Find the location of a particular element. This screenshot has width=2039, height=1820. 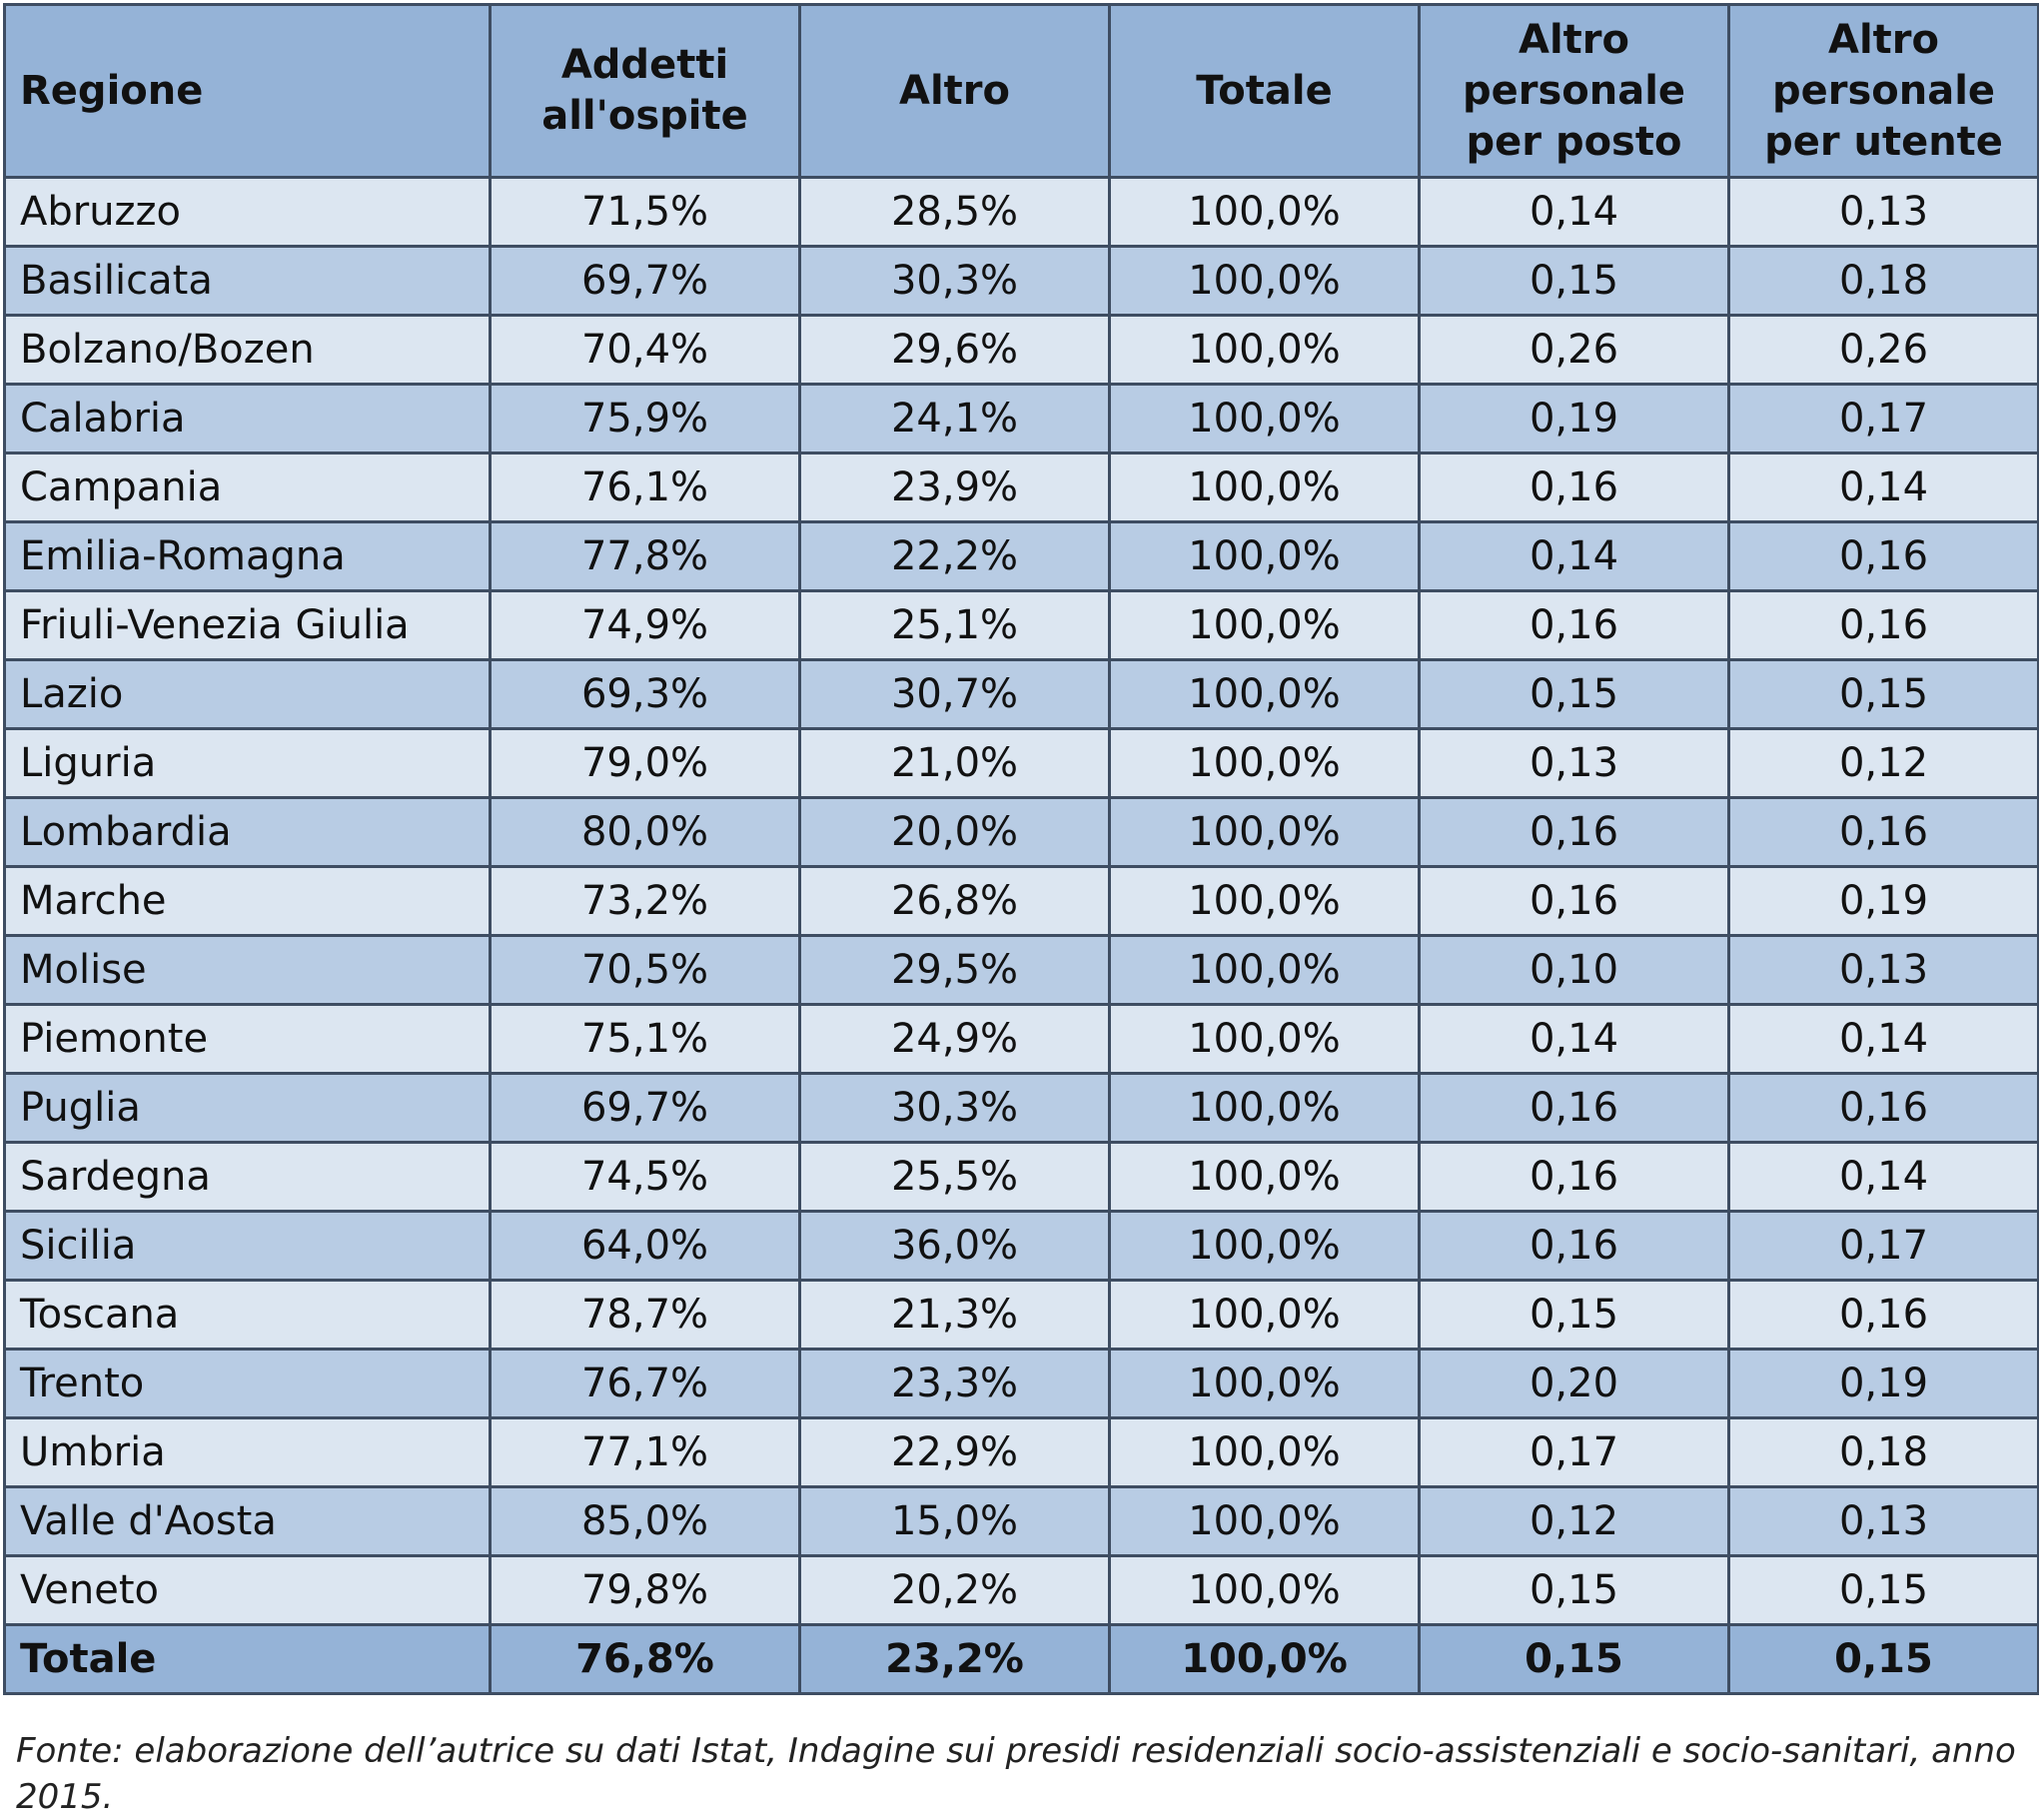

cell-addetti-ospite: 80,0% is located at coordinates (645, 832).